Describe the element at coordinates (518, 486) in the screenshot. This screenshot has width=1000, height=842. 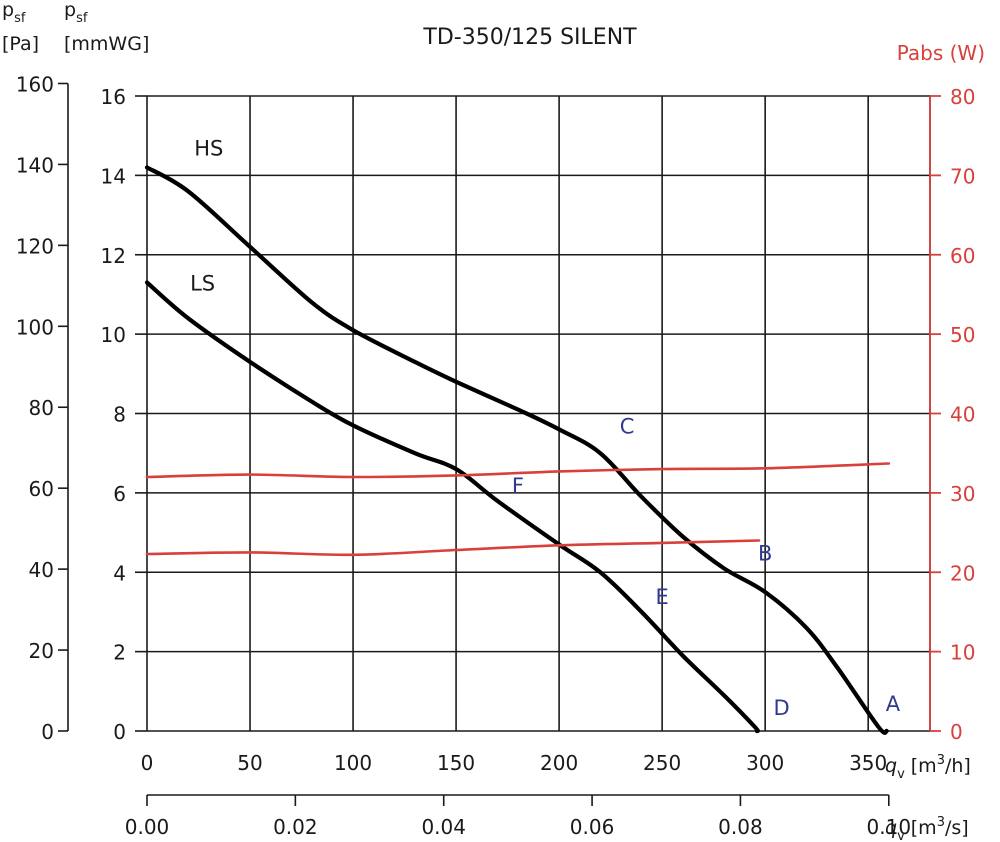
I see `operating-point-label: F` at that location.